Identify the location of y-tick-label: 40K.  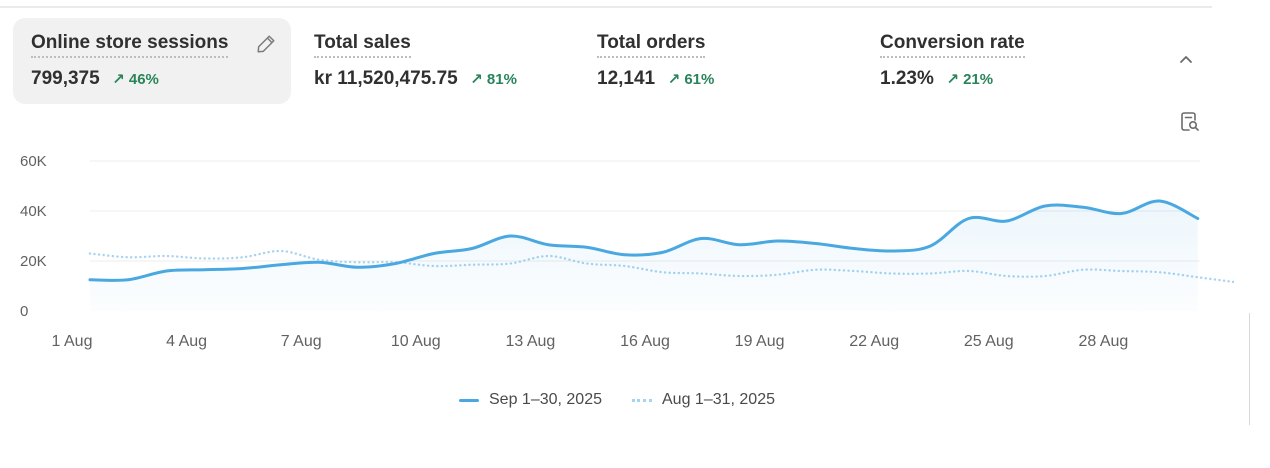
(33, 211).